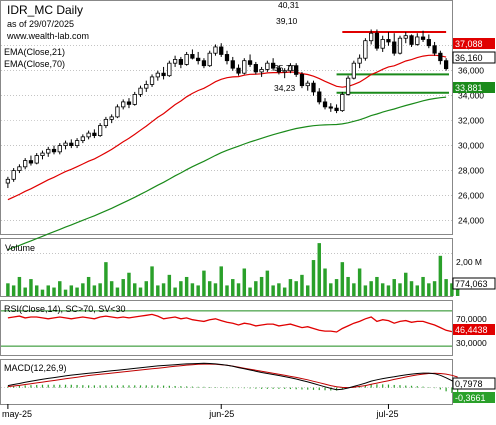 The image size is (496, 425). Describe the element at coordinates (471, 343) in the screenshot. I see `rsi-tick-30: 30,0000` at that location.